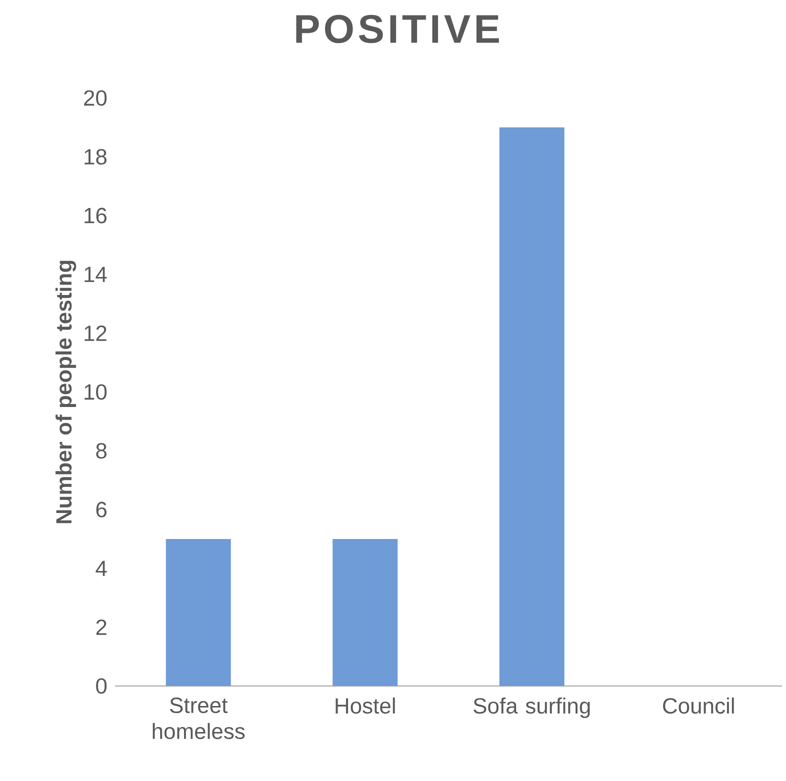 The width and height of the screenshot is (786, 781). What do you see at coordinates (397, 29) in the screenshot?
I see `chart-title: POSITIVE` at bounding box center [397, 29].